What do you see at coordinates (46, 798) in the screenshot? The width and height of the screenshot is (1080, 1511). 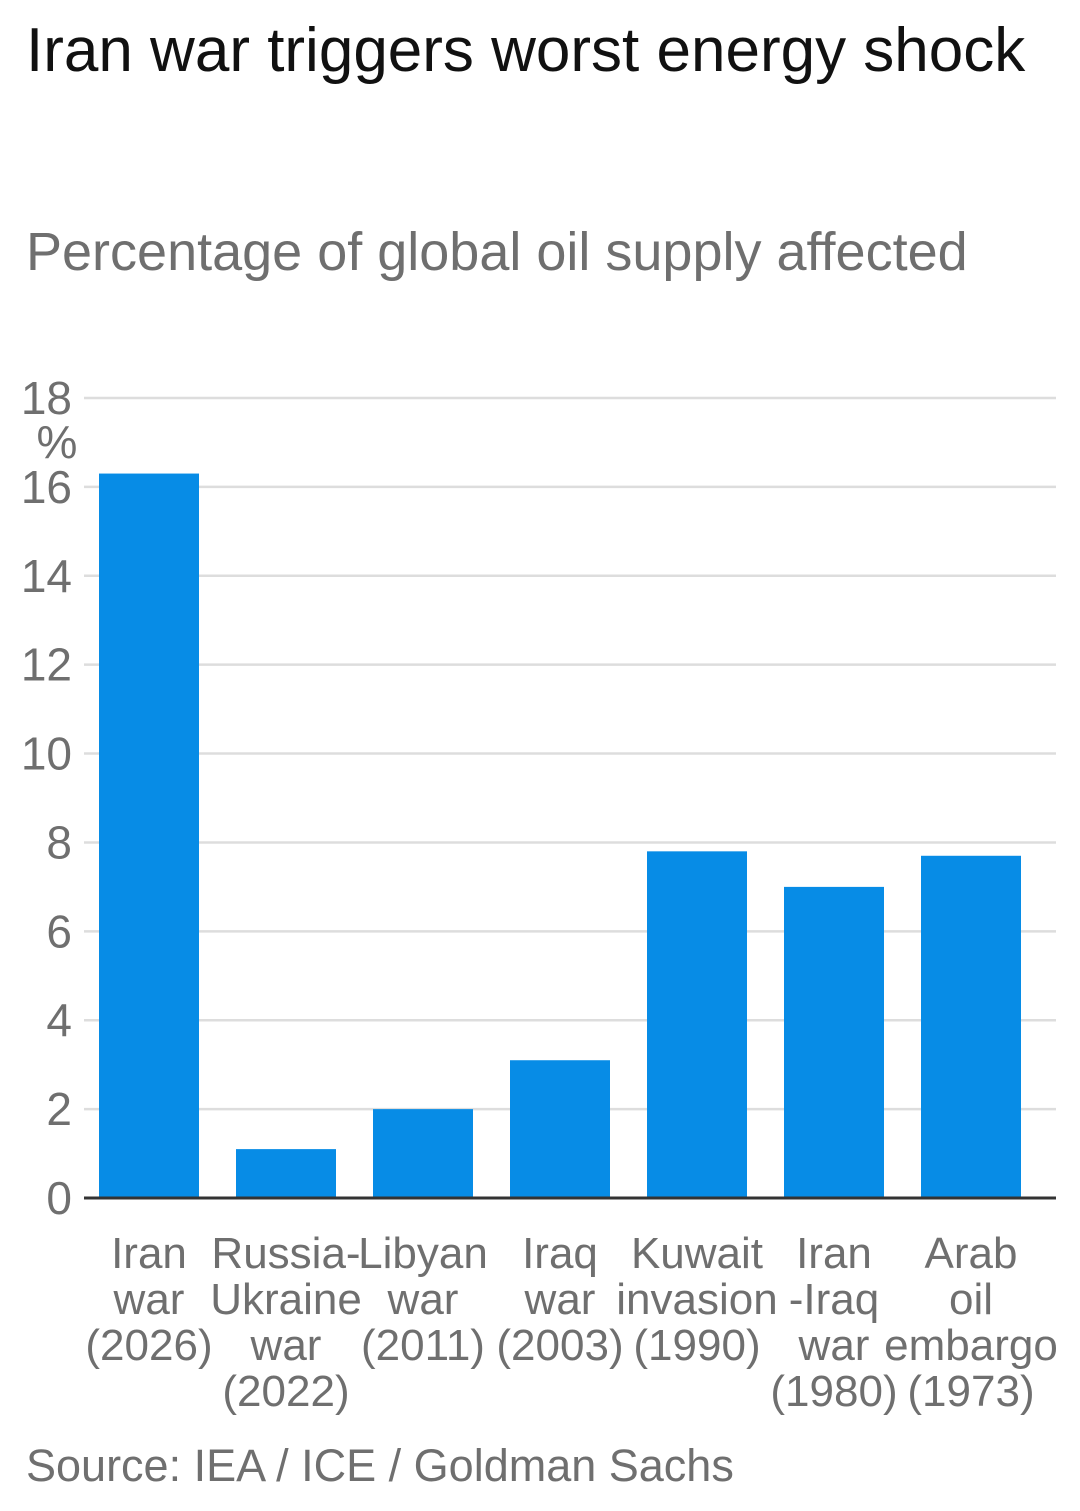 I see `y-axis-ticks: 0 2 4 6 8 10 12 14 16 18` at bounding box center [46, 798].